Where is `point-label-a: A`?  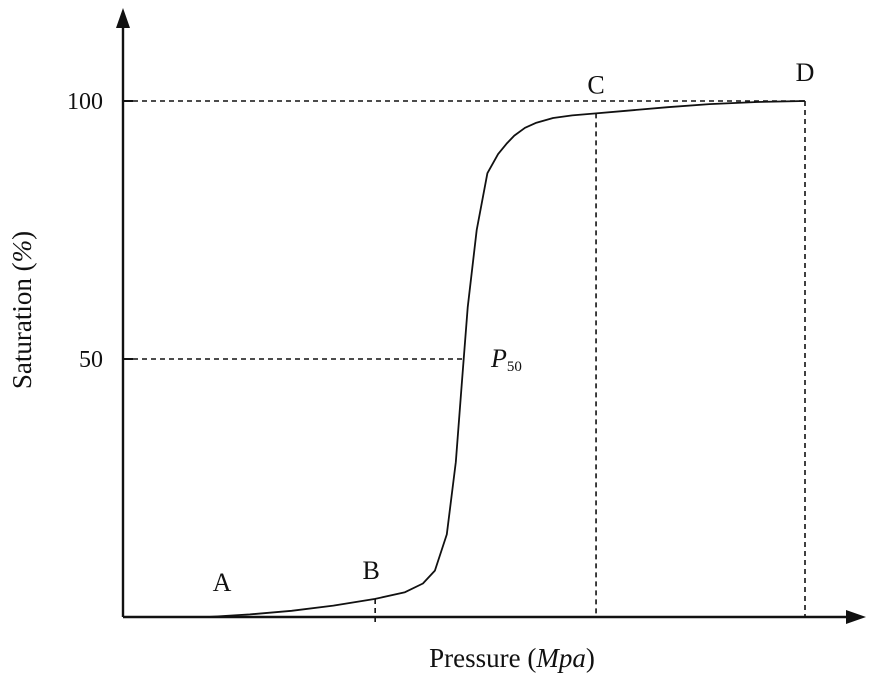
point-label-a: A is located at coordinates (222, 582).